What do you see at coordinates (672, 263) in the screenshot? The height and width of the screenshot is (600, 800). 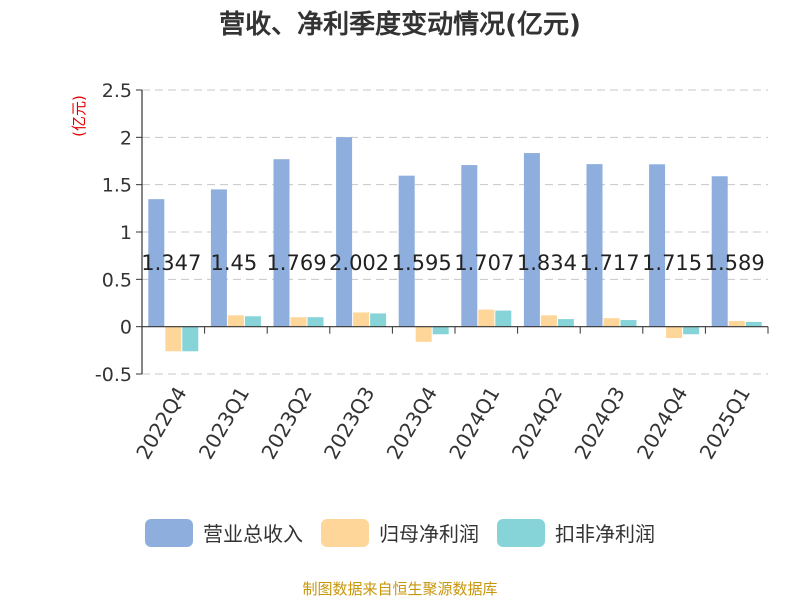 I see `data-label: 1.715` at bounding box center [672, 263].